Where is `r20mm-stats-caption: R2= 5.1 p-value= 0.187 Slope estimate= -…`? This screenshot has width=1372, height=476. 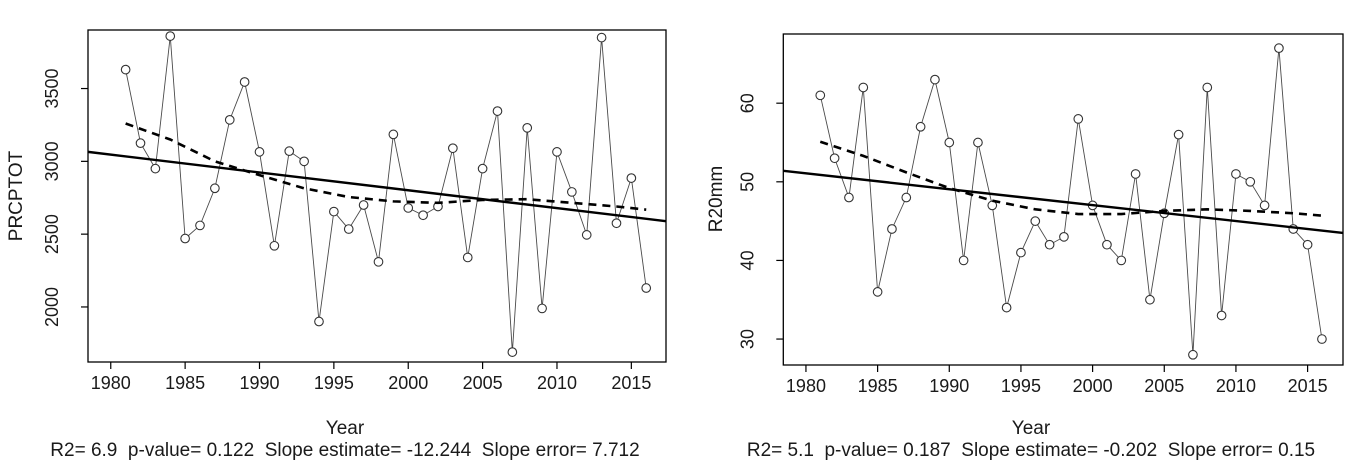
r20mm-stats-caption: R2= 5.1 p-value= 0.187 Slope estimate= -… is located at coordinates (1031, 450).